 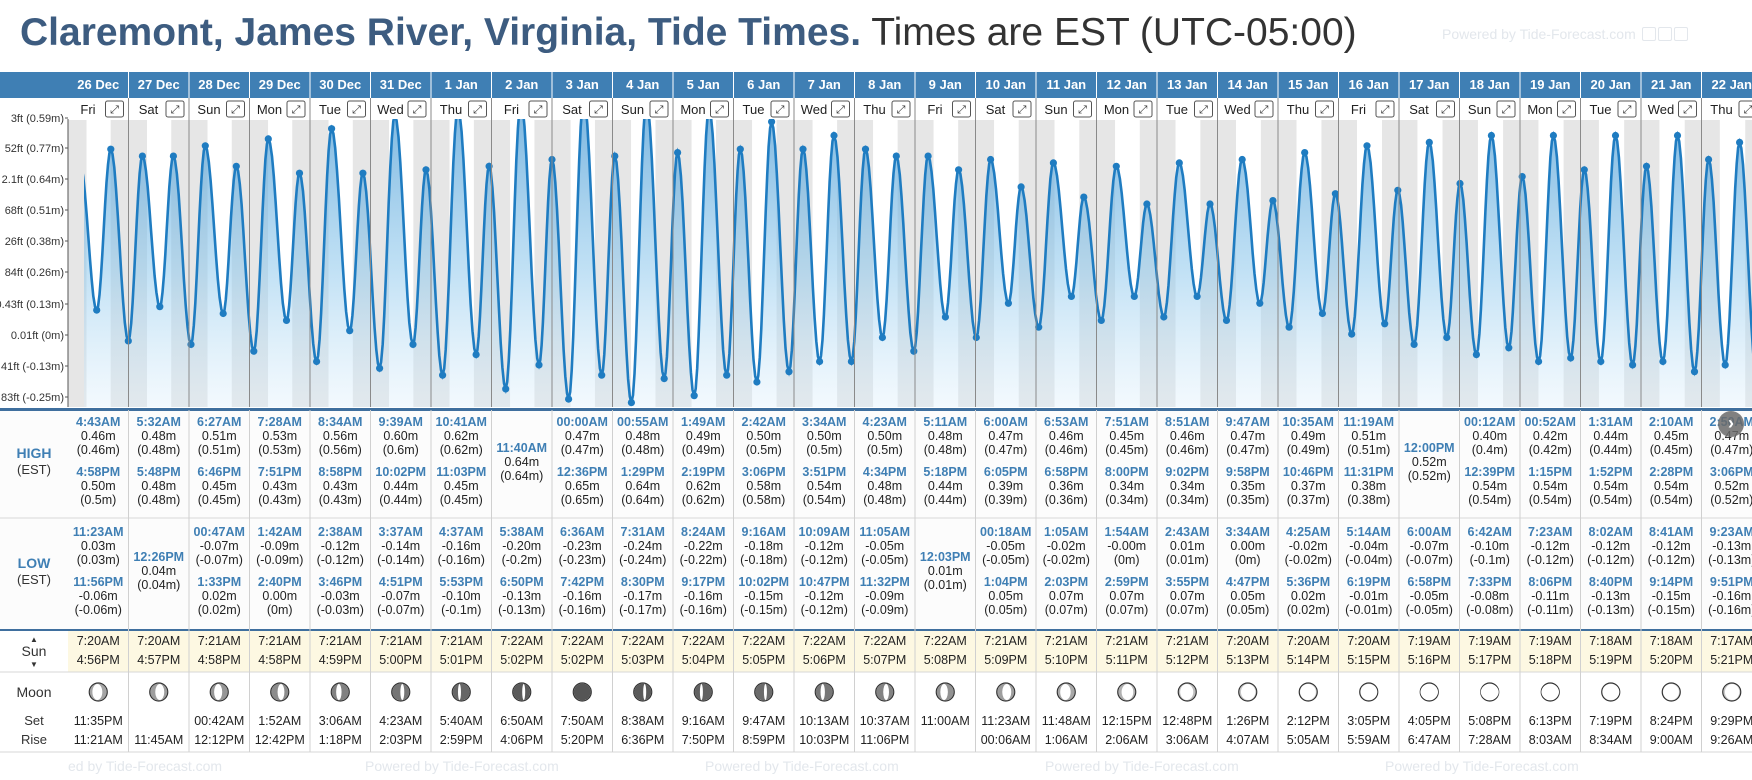 I want to click on tide-height-m: 0.49m, so click(x=1308, y=436).